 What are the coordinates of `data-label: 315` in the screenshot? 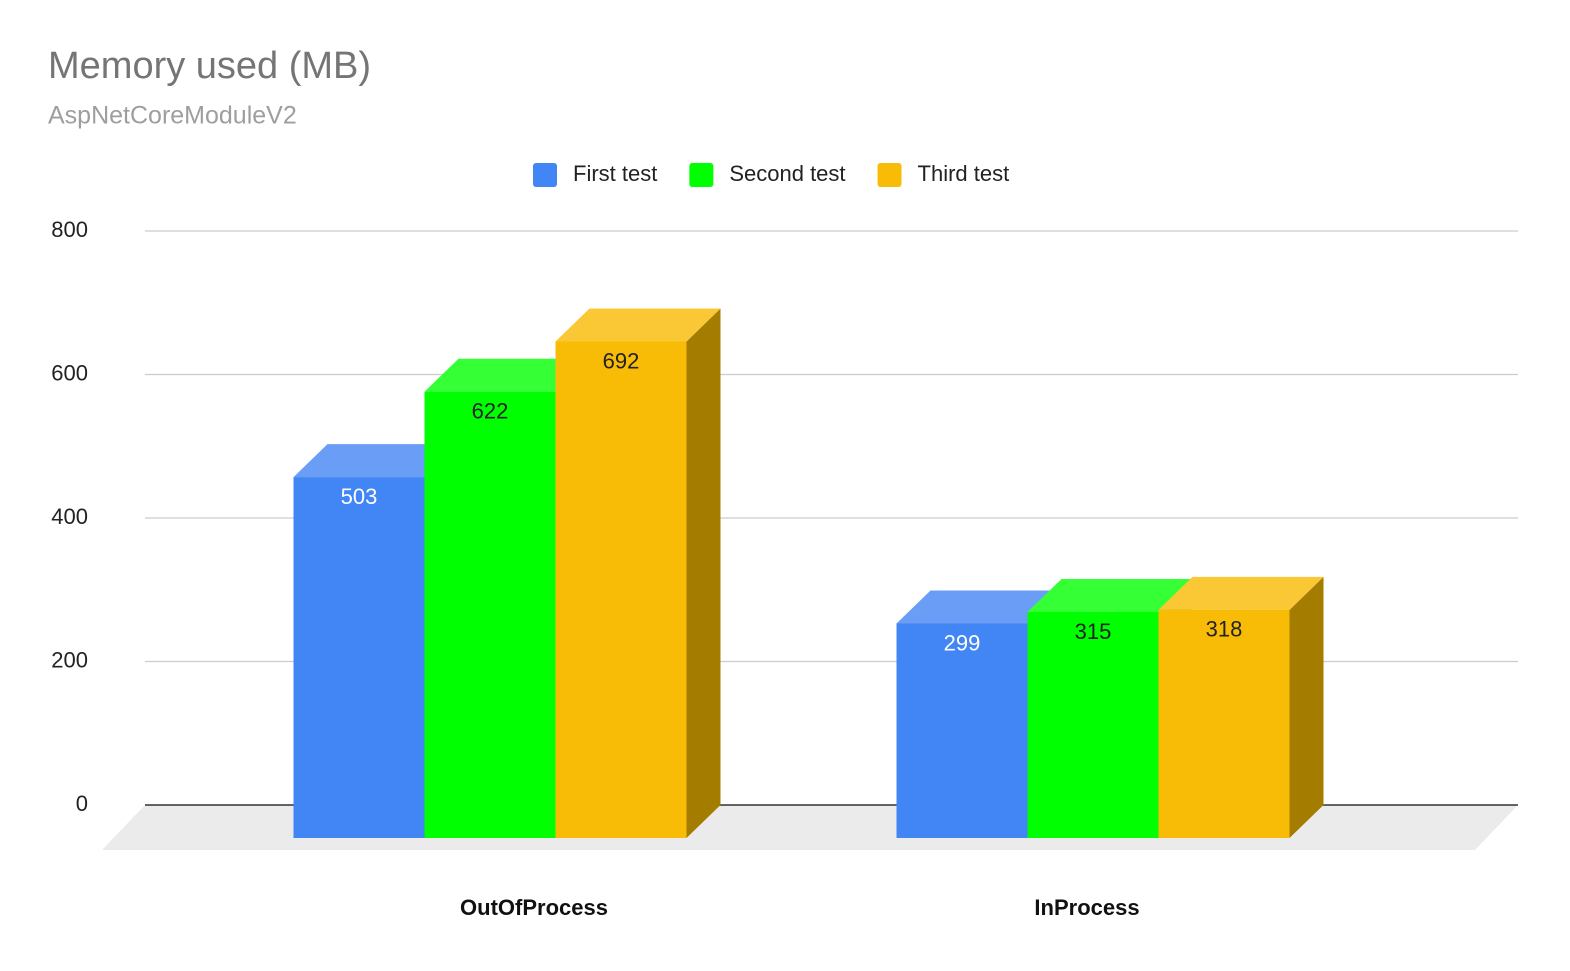 It's located at (1093, 631).